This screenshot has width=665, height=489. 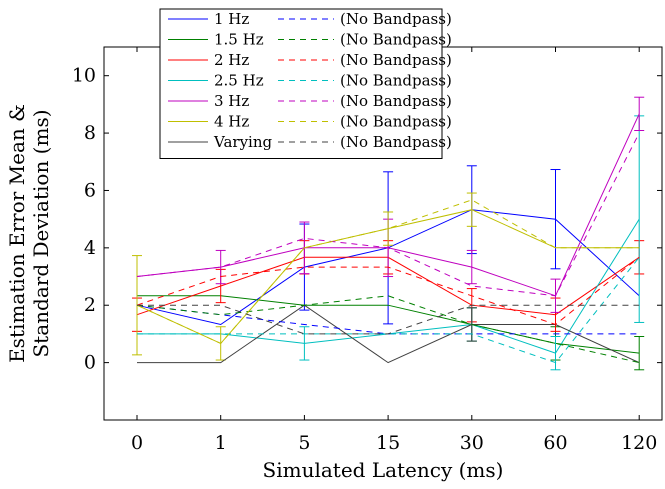 What do you see at coordinates (639, 443) in the screenshot?
I see `x-tick-label: 120` at bounding box center [639, 443].